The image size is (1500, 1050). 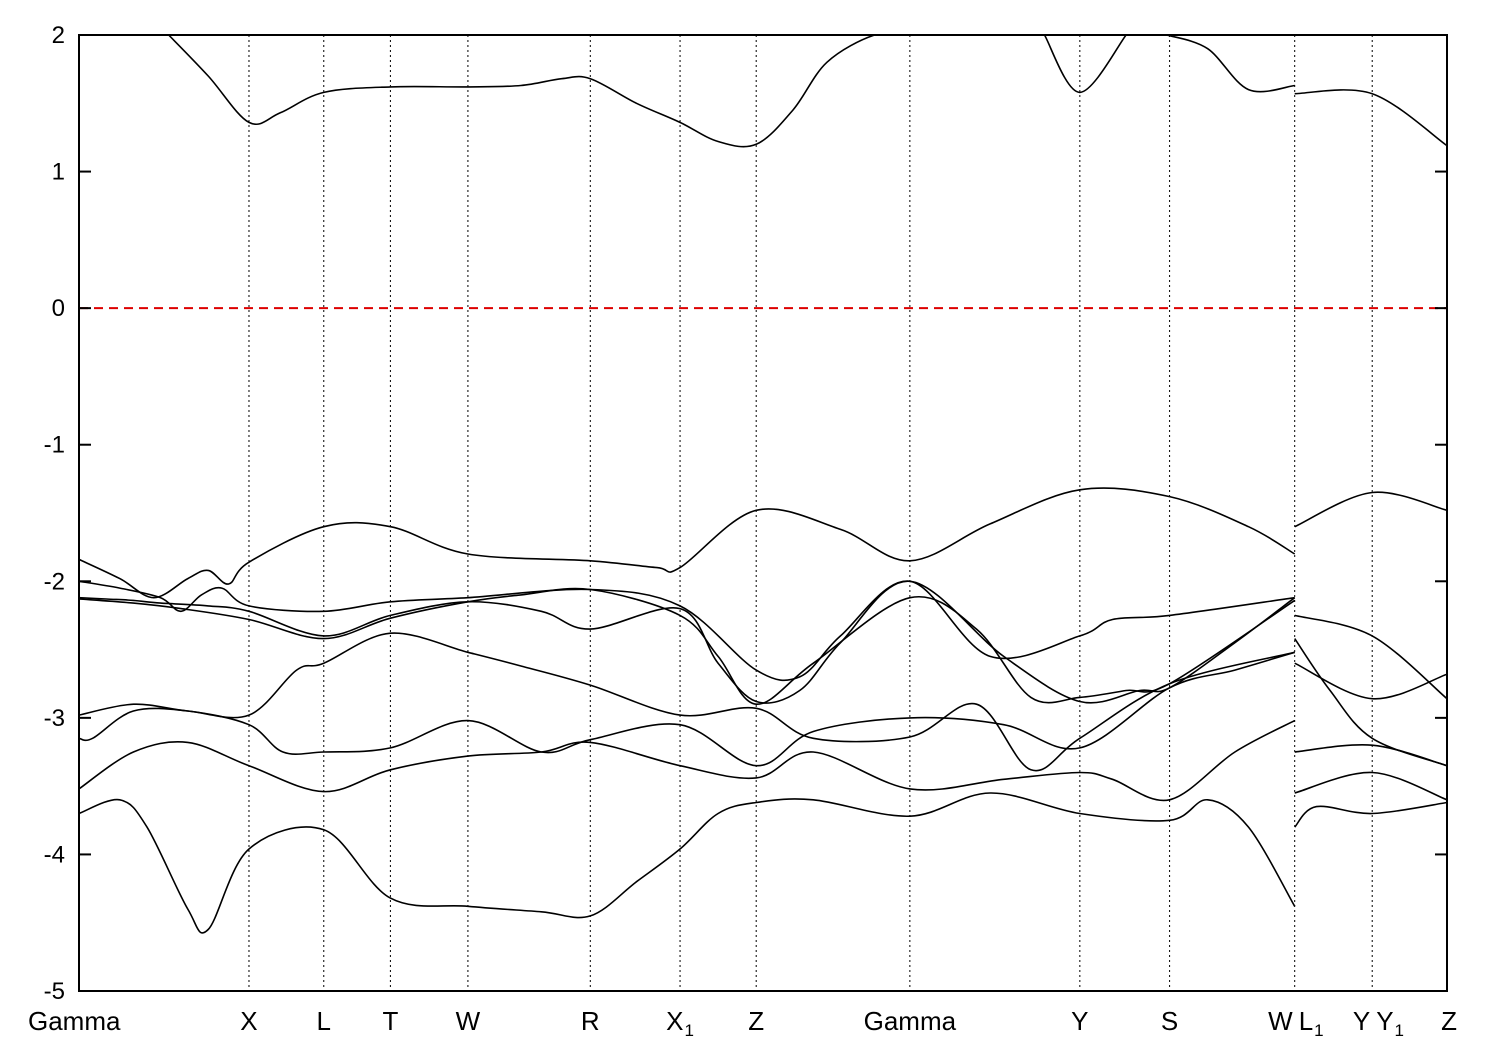 I want to click on y-tick-label: -5, so click(x=54, y=991).